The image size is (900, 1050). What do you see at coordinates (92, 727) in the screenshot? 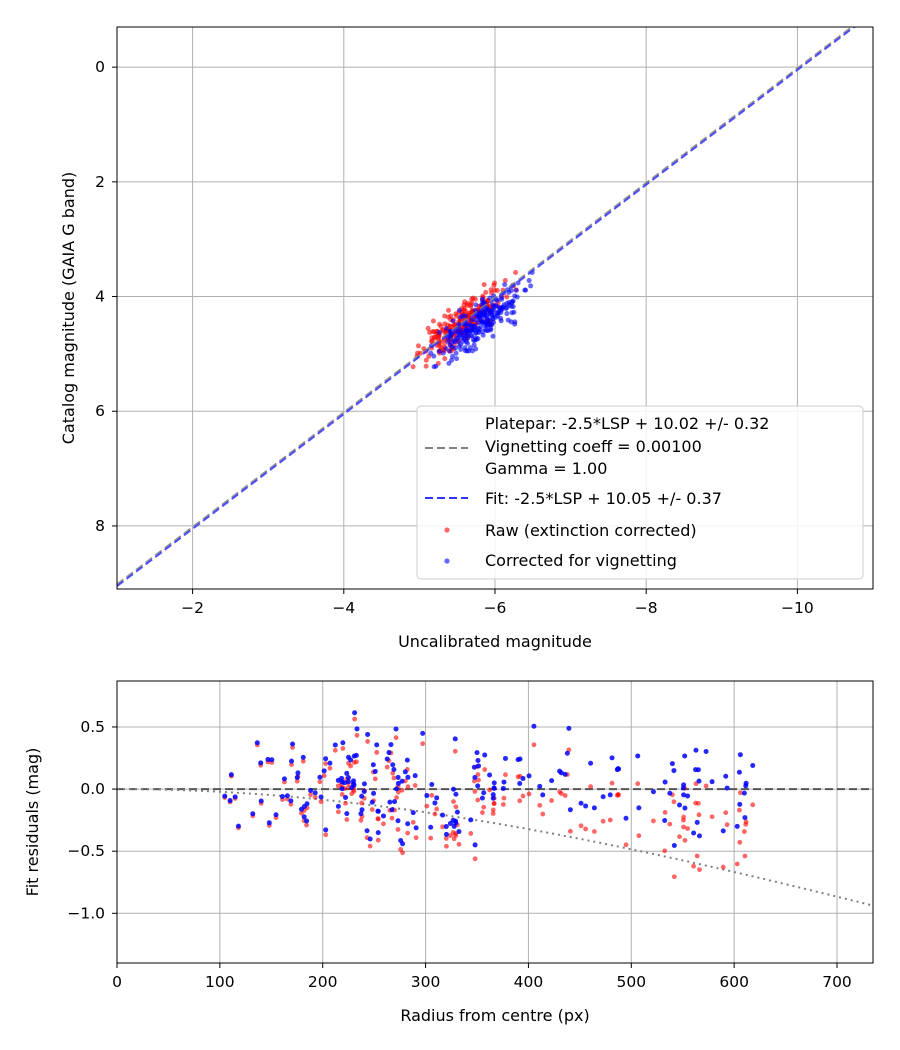
I see `bottom-y-tick-label: 0.5` at bounding box center [92, 727].